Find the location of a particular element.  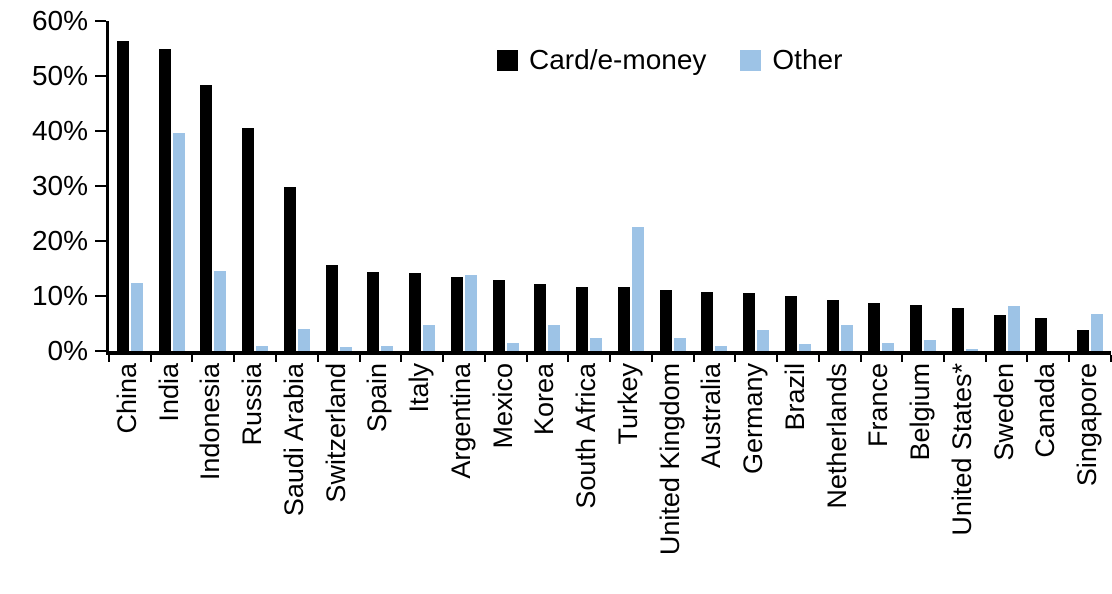

legend-label: Other is located at coordinates (807, 59).